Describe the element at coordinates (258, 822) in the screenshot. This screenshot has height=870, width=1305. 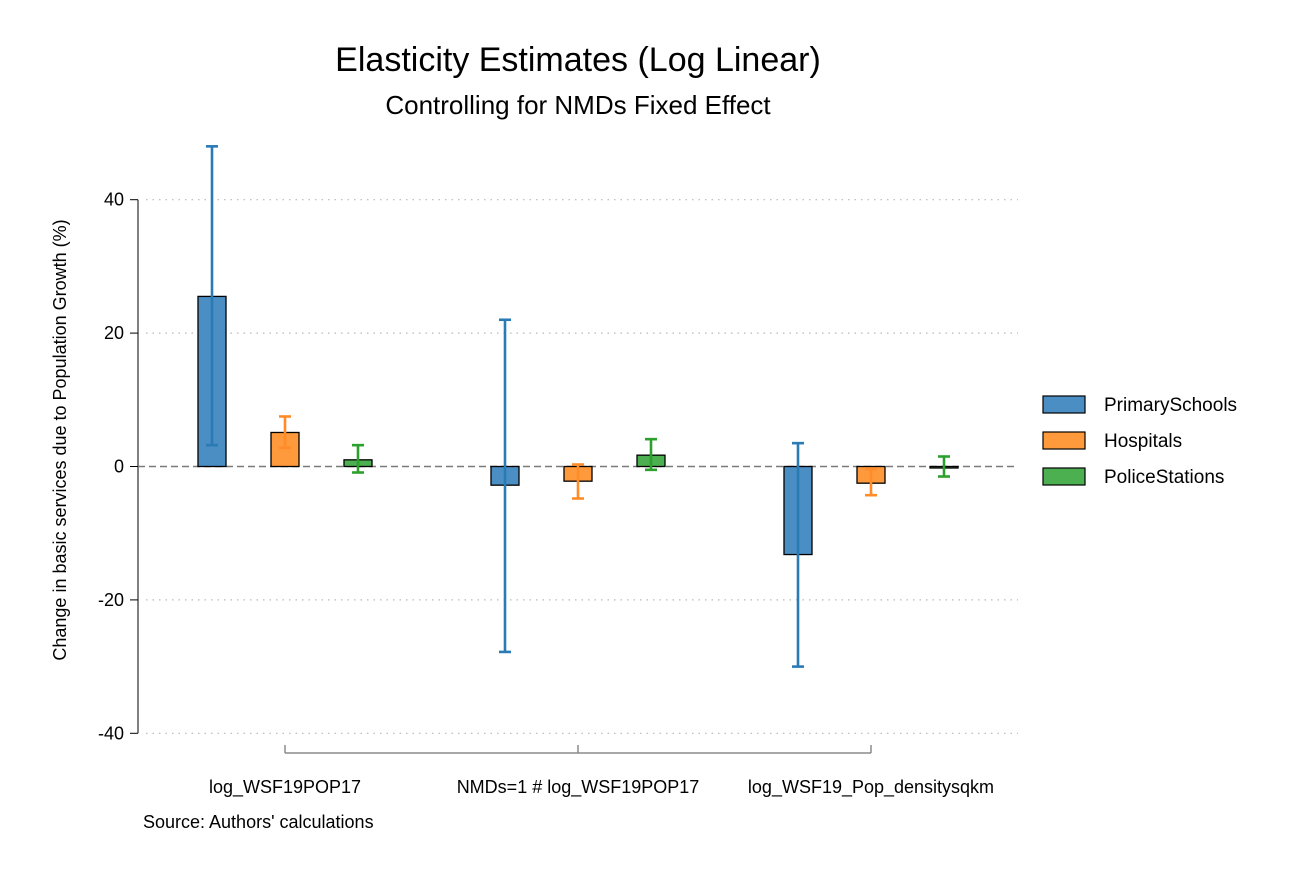
I see `source-note: Source: Authors' calculations` at that location.